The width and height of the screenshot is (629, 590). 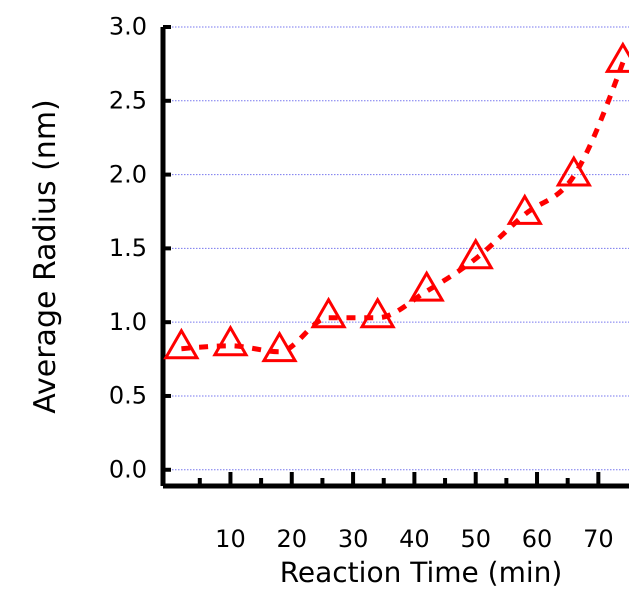 I want to click on y-tick-label: 0.5, so click(x=127, y=396).